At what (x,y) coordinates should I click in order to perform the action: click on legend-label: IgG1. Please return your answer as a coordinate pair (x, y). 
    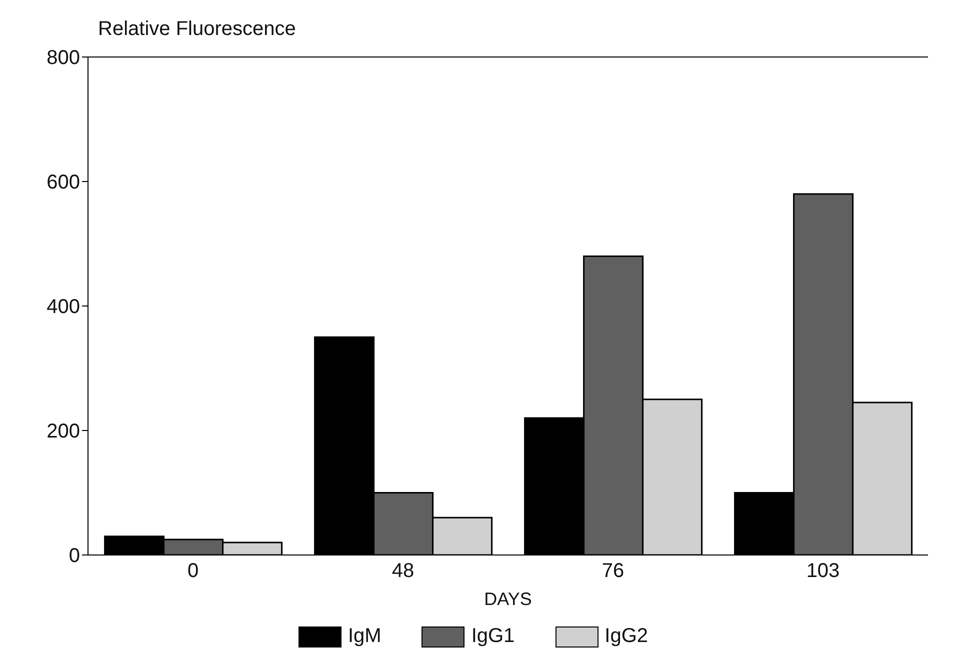
    Looking at the image, I should click on (493, 636).